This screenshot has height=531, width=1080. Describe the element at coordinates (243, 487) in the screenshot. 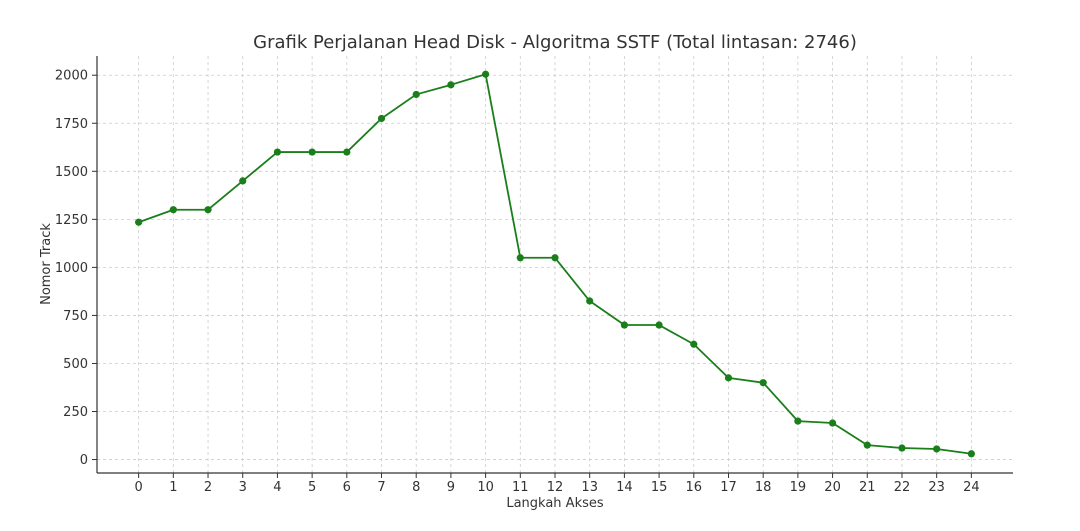

I see `x-tick-label: 3` at that location.